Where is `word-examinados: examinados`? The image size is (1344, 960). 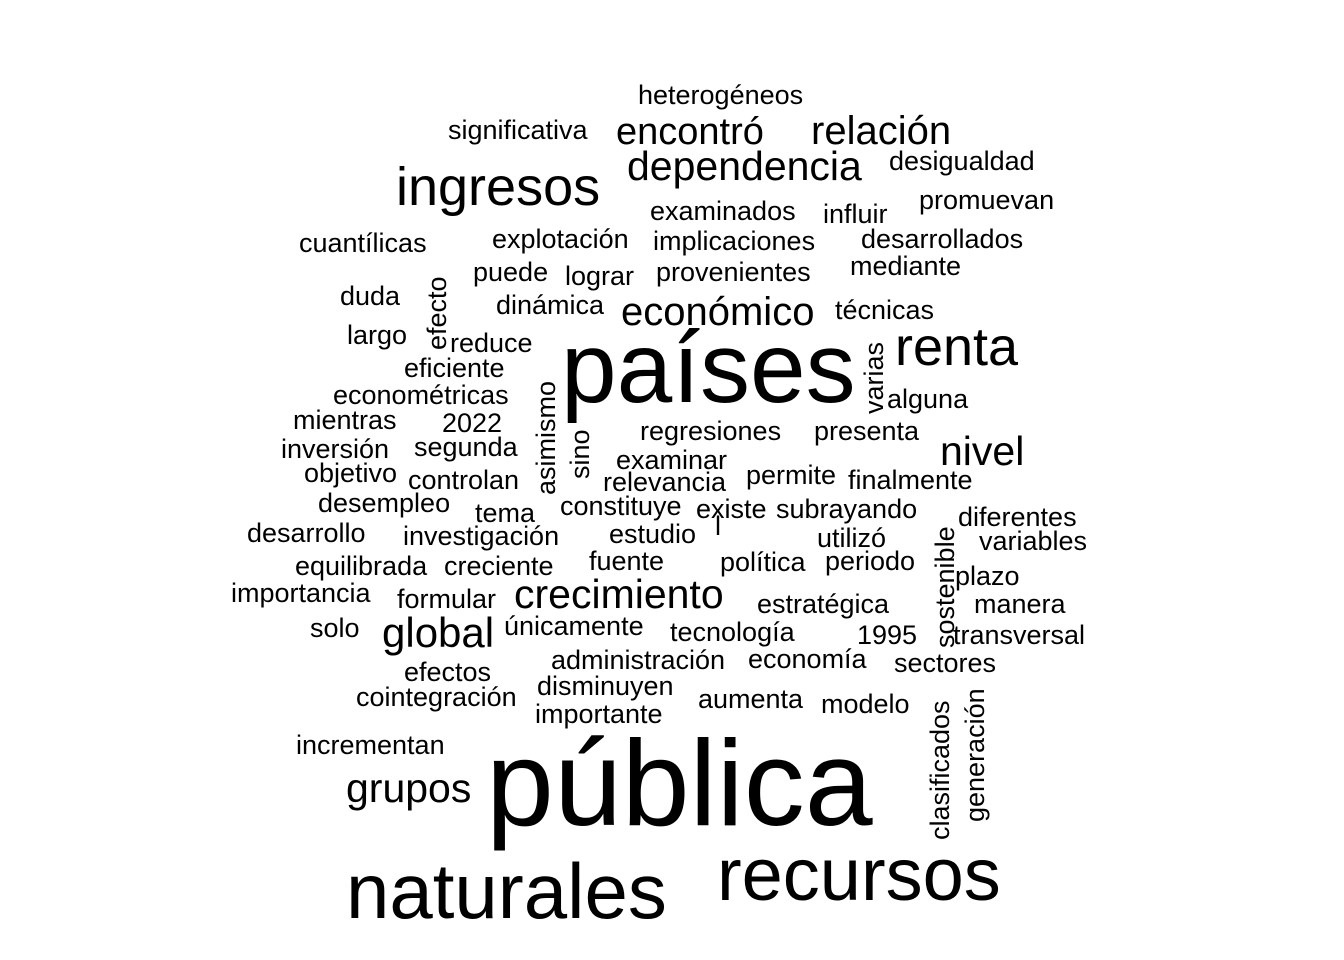 word-examinados: examinados is located at coordinates (723, 211).